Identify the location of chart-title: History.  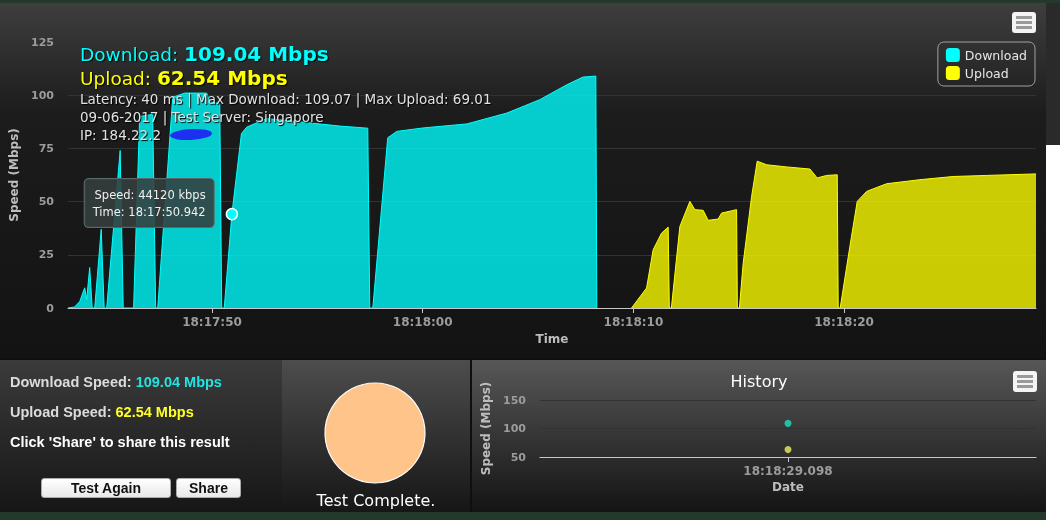
(759, 381).